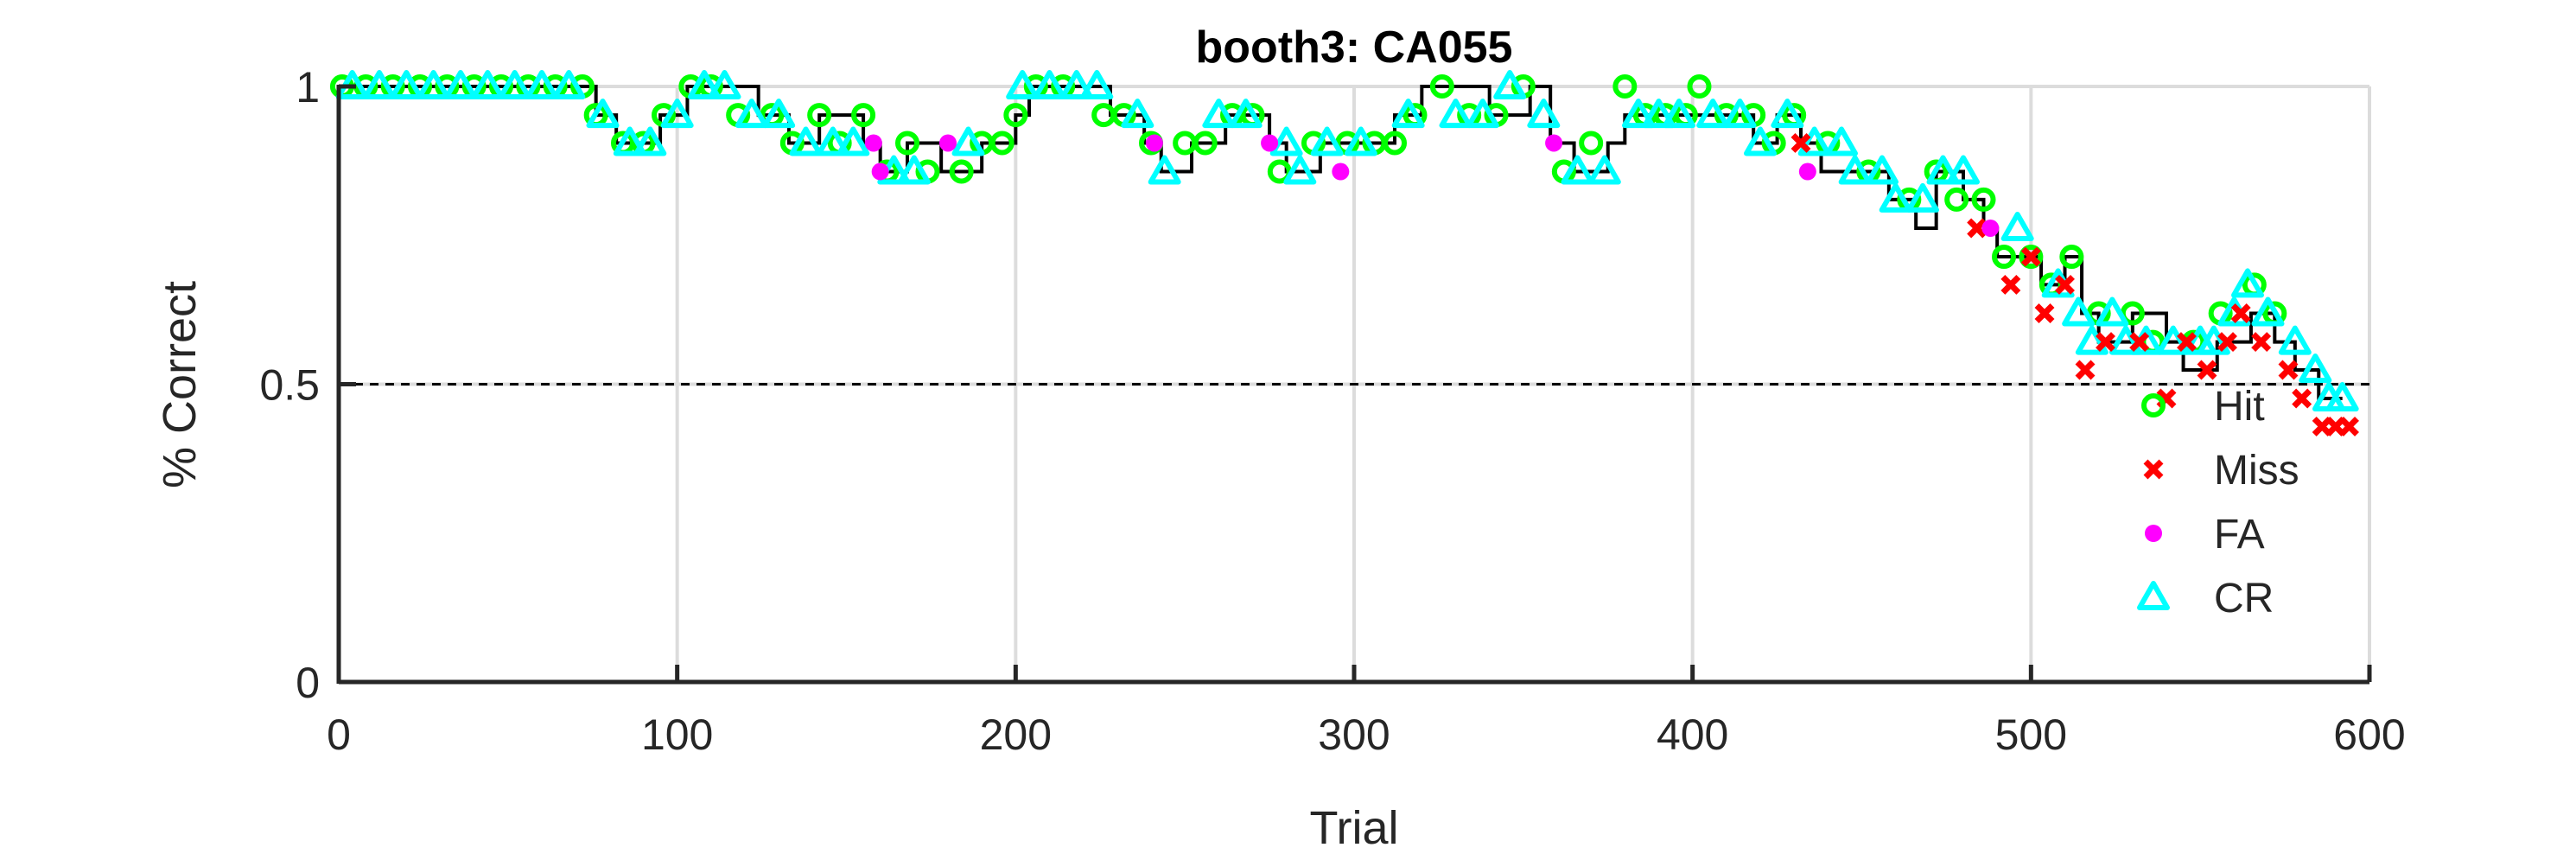 This screenshot has height=854, width=2576. What do you see at coordinates (677, 735) in the screenshot?
I see `x-tick-label: 100` at bounding box center [677, 735].